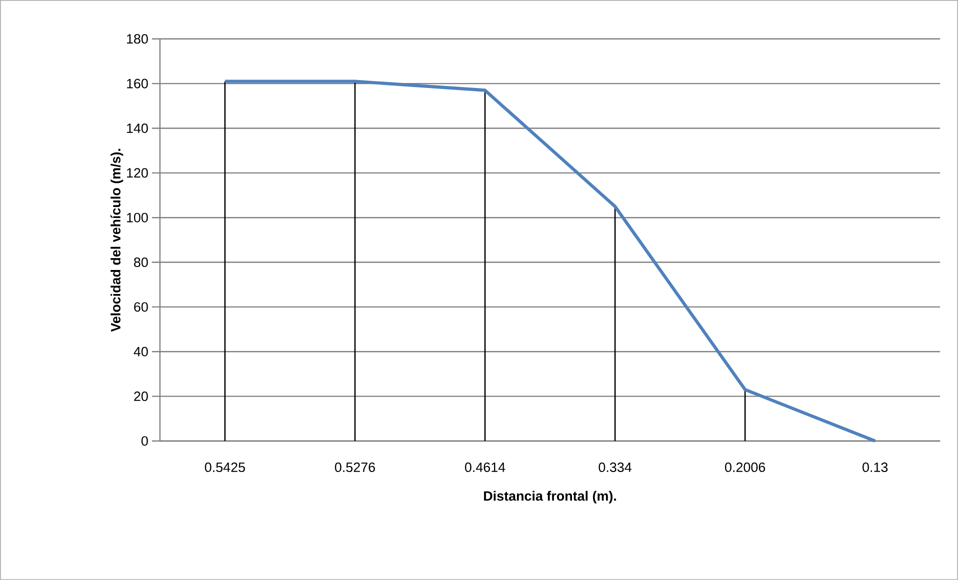 Image resolution: width=958 pixels, height=580 pixels. What do you see at coordinates (141, 351) in the screenshot?
I see `y-tick-label: 40` at bounding box center [141, 351].